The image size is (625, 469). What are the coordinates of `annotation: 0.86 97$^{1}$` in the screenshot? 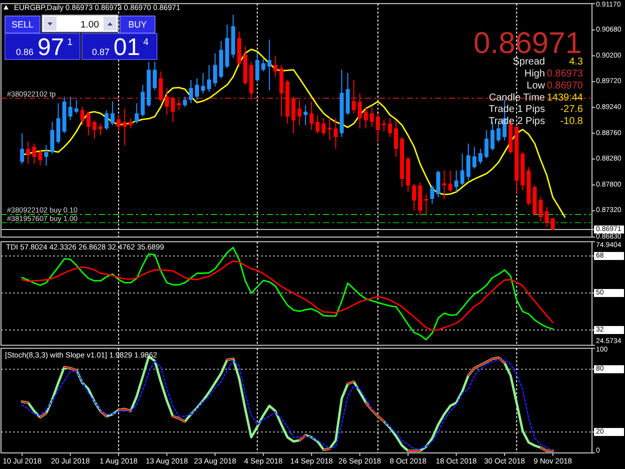 It's located at (44, 47).